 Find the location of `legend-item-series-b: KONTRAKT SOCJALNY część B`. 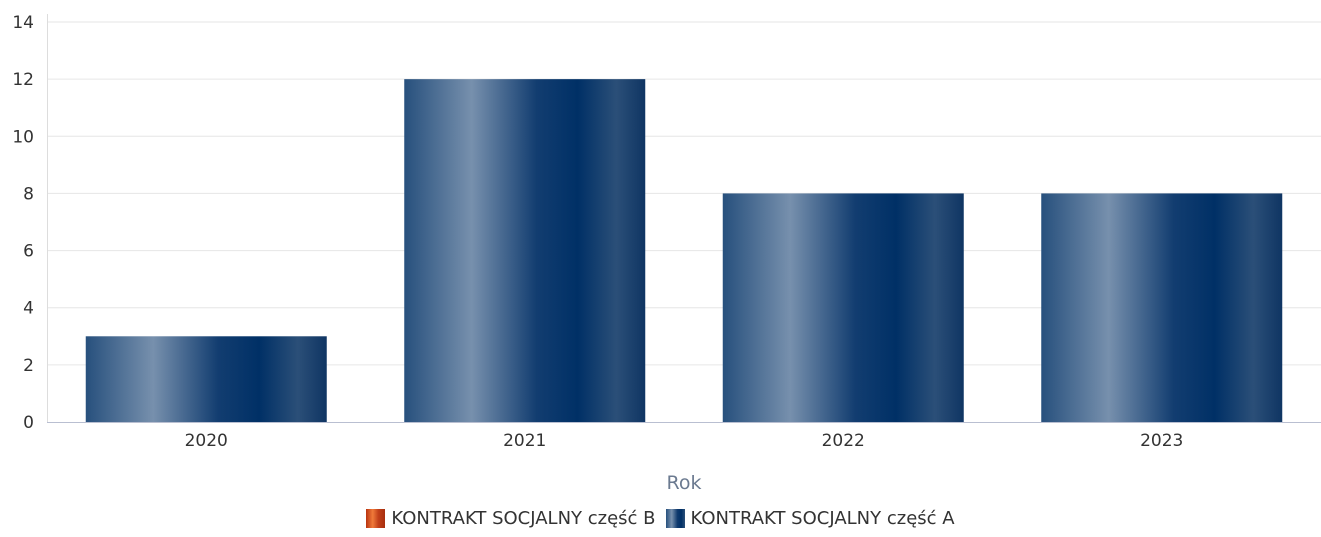

legend-item-series-b: KONTRAKT SOCJALNY część B is located at coordinates (511, 518).